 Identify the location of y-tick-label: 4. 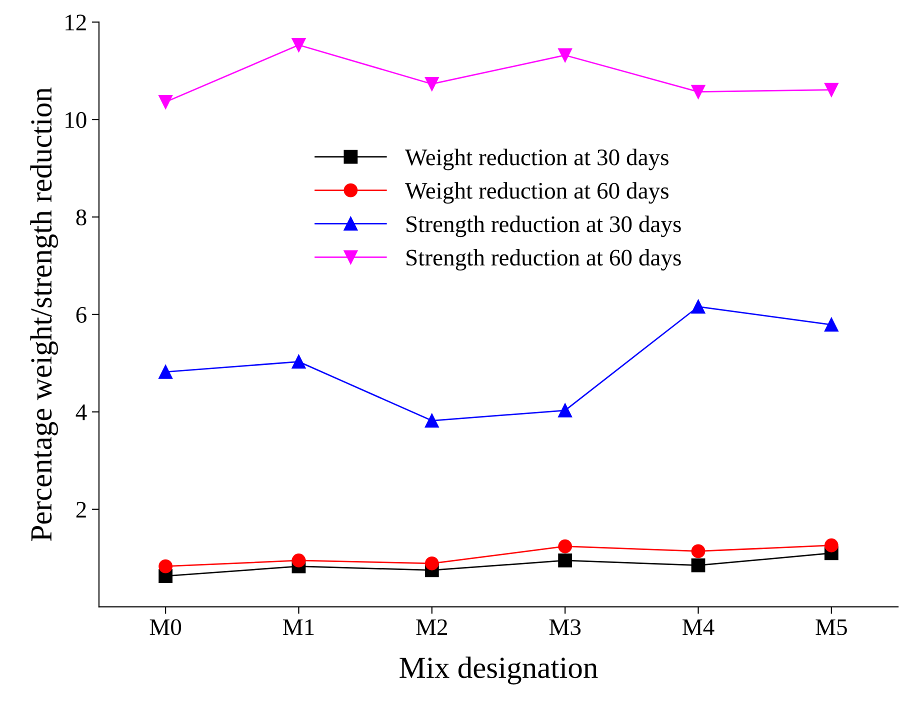
(81, 412).